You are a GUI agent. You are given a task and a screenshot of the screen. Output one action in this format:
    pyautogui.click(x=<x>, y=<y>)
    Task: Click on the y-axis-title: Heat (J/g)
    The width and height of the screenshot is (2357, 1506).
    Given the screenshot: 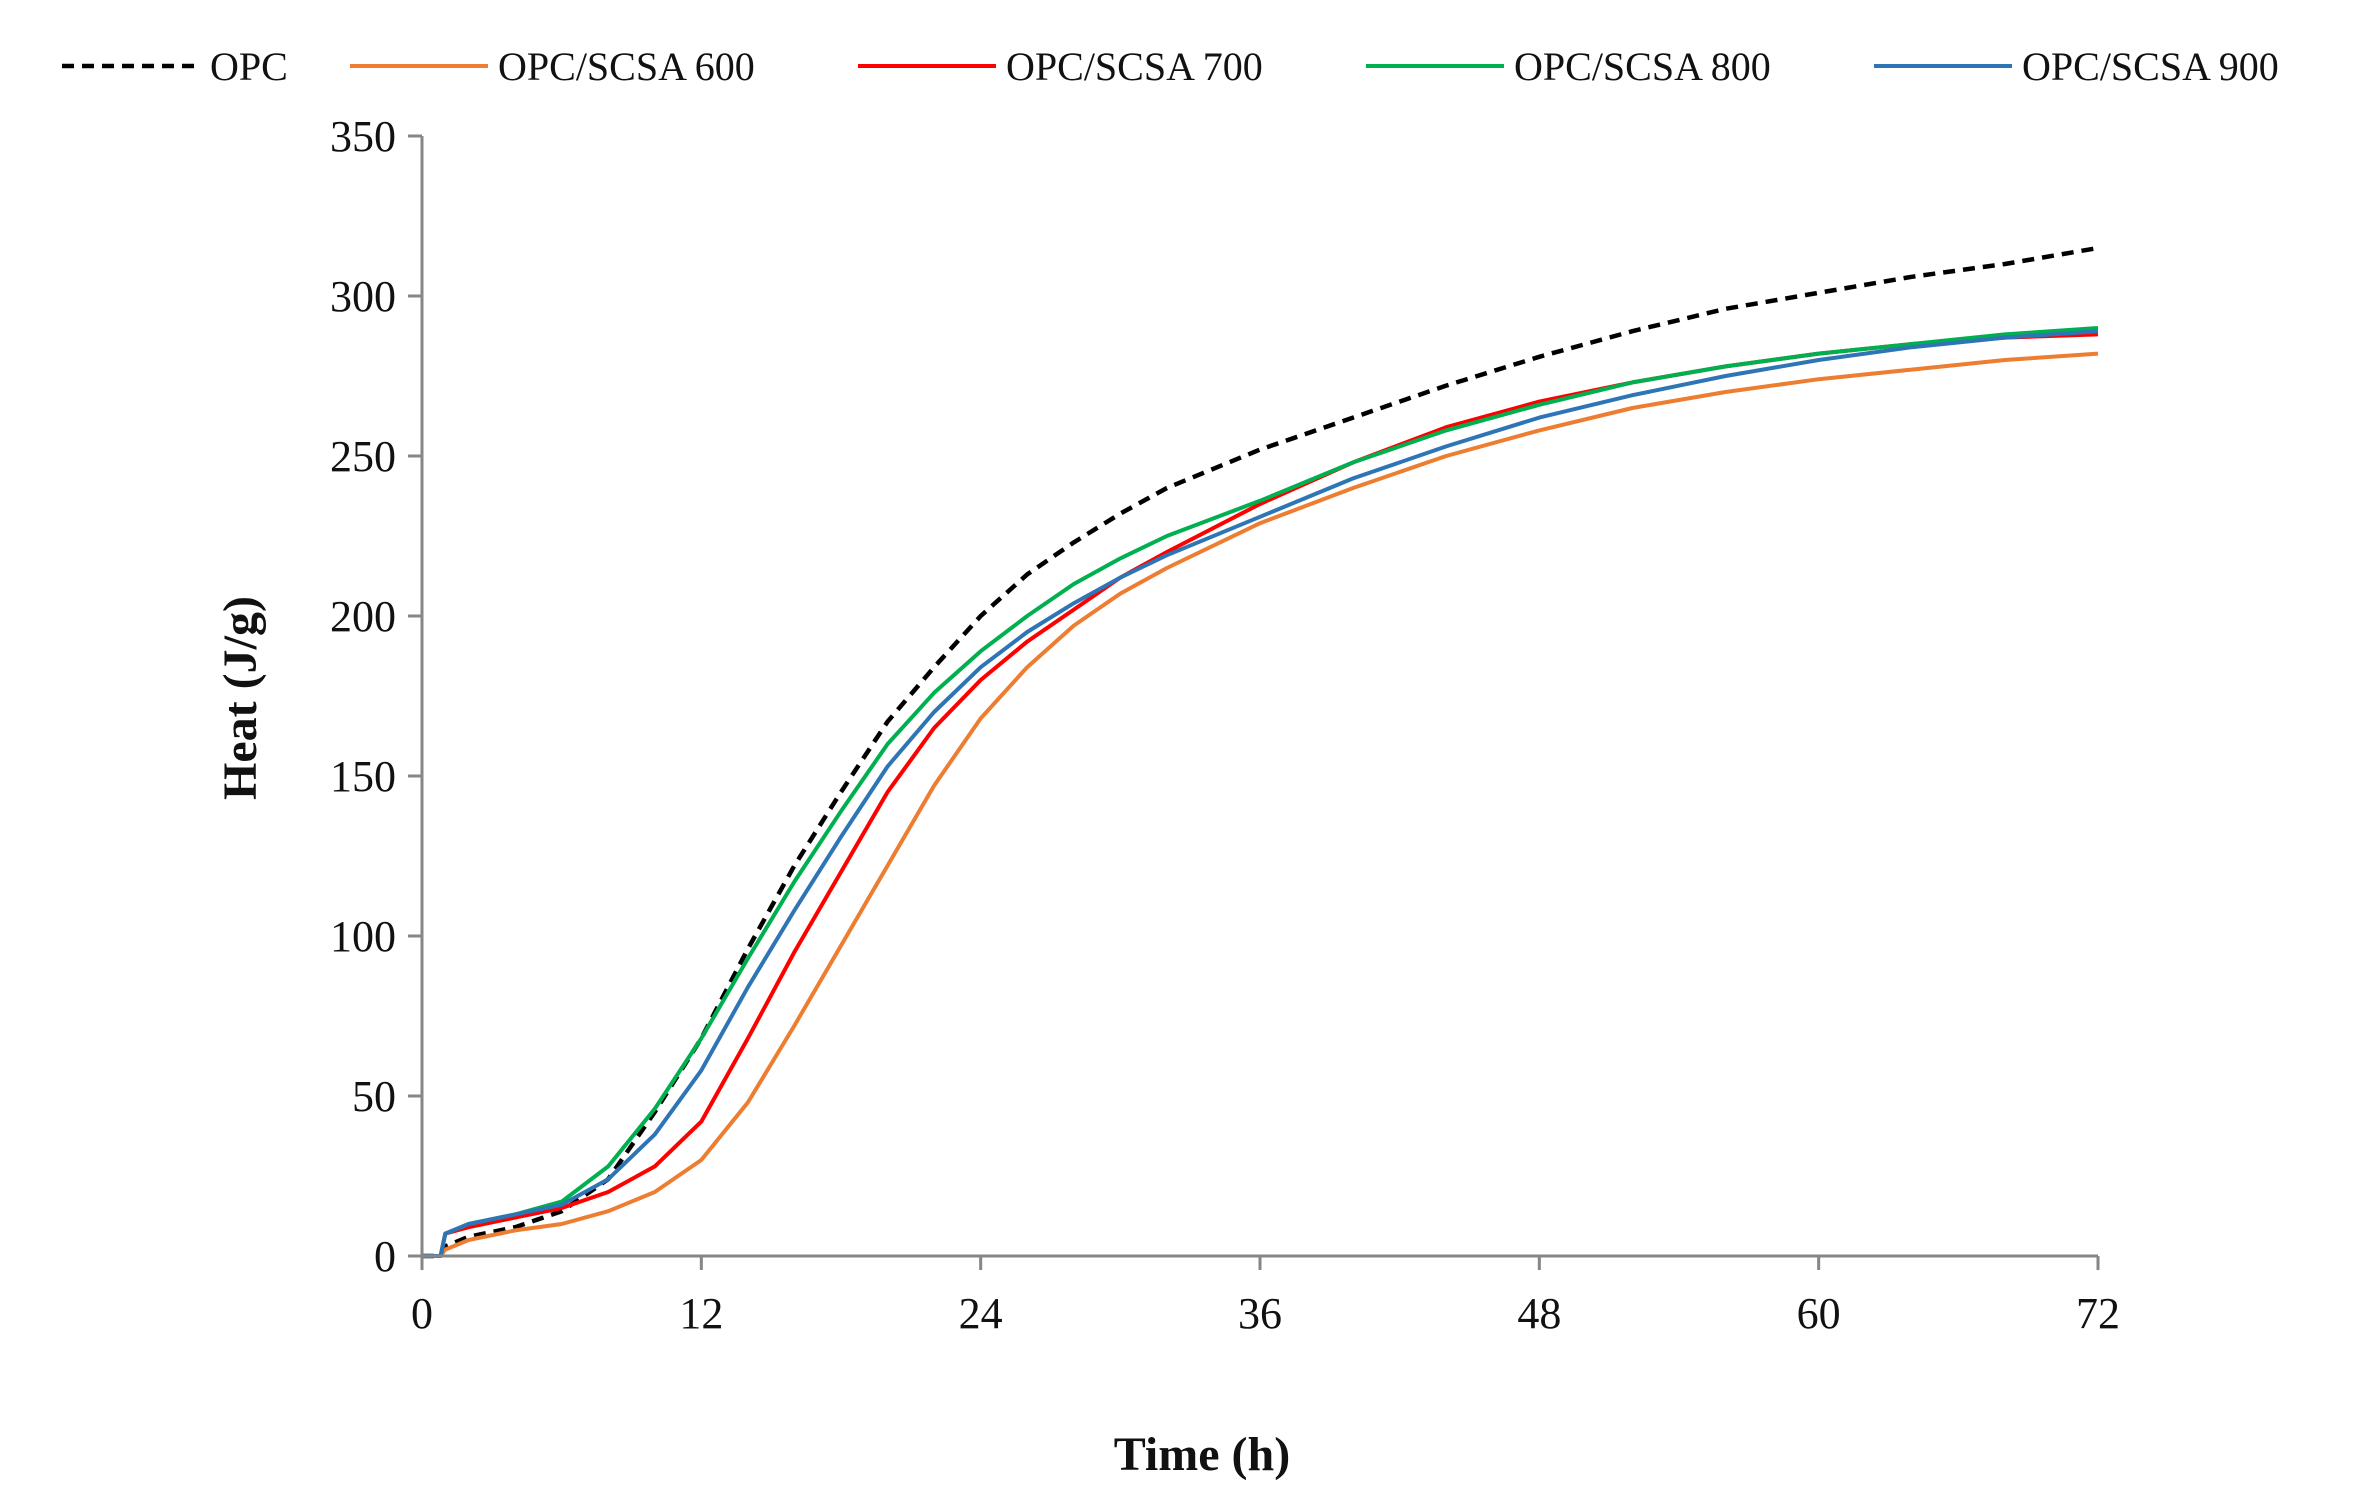 What is the action you would take?
    pyautogui.click(x=240, y=698)
    